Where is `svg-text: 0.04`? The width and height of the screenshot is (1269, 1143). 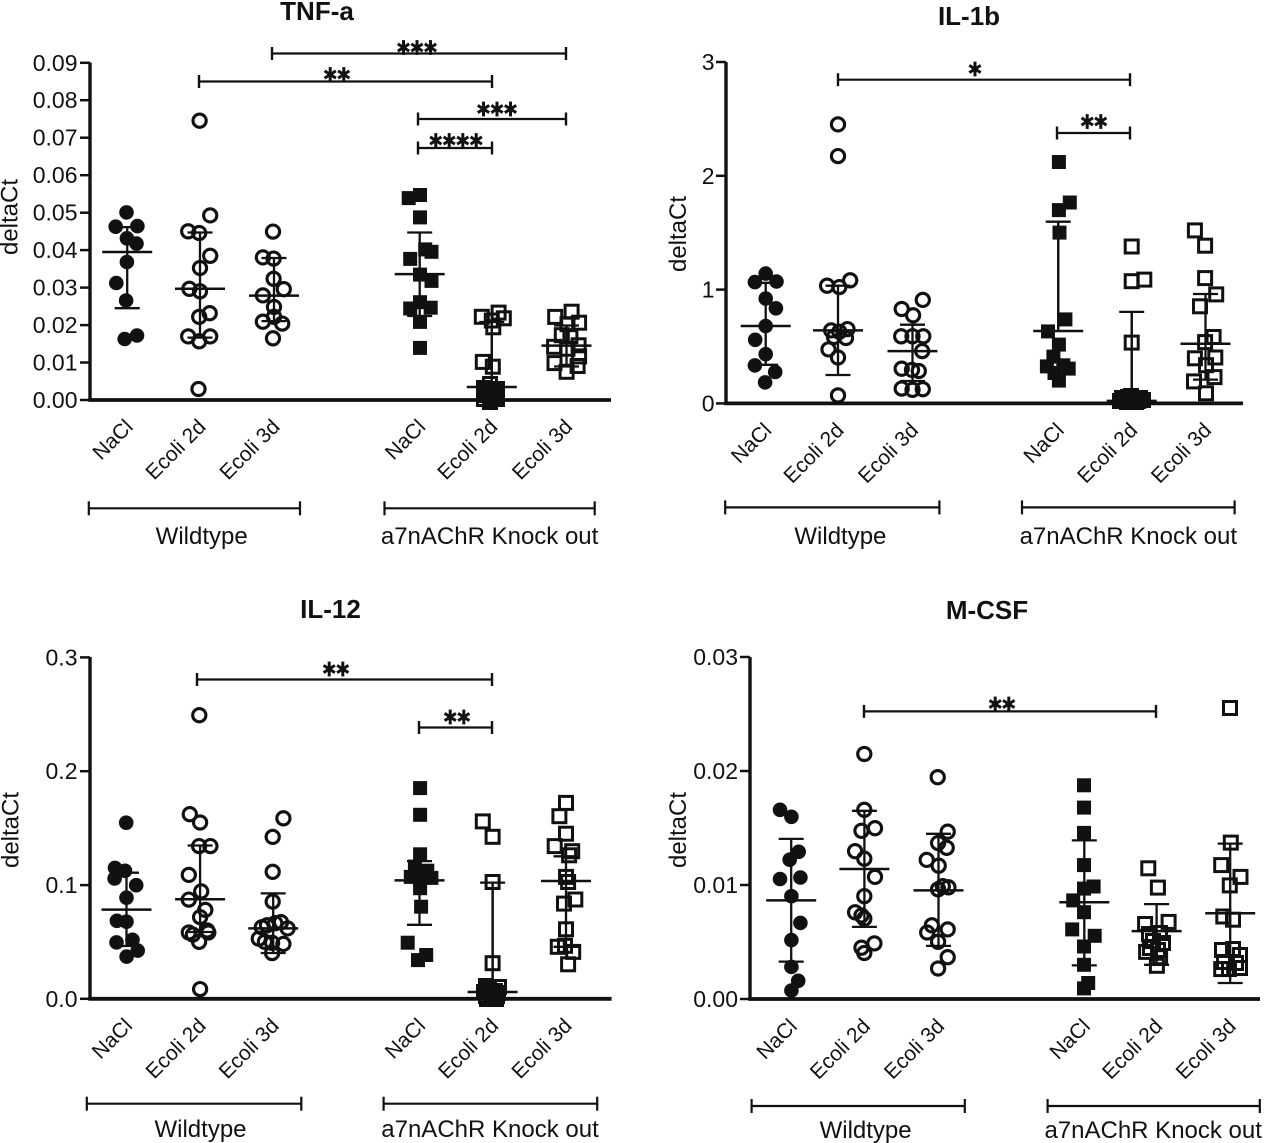 svg-text: 0.04 is located at coordinates (55, 250).